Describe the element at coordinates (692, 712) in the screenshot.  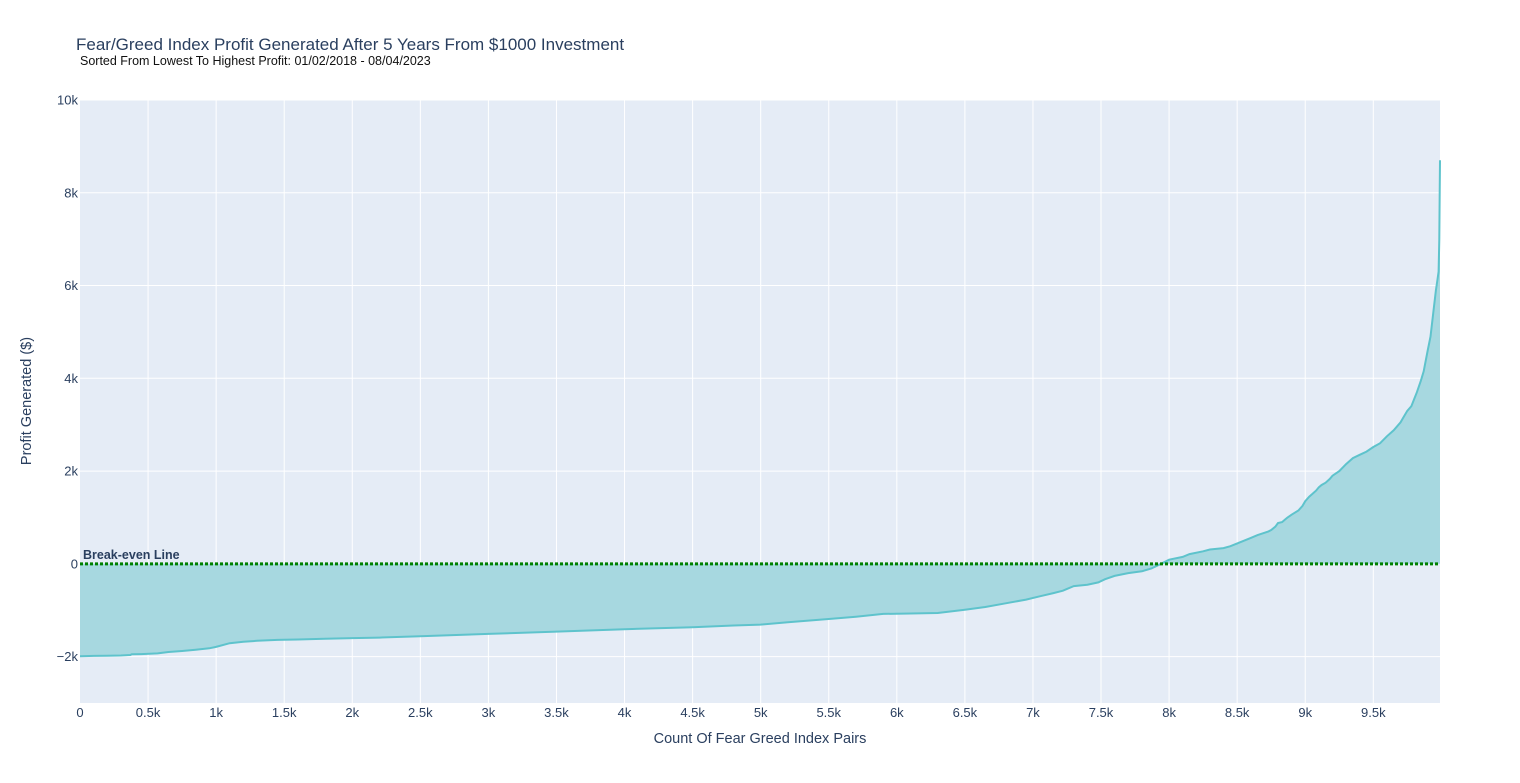
I see `x-tick-label: 4.5k` at that location.